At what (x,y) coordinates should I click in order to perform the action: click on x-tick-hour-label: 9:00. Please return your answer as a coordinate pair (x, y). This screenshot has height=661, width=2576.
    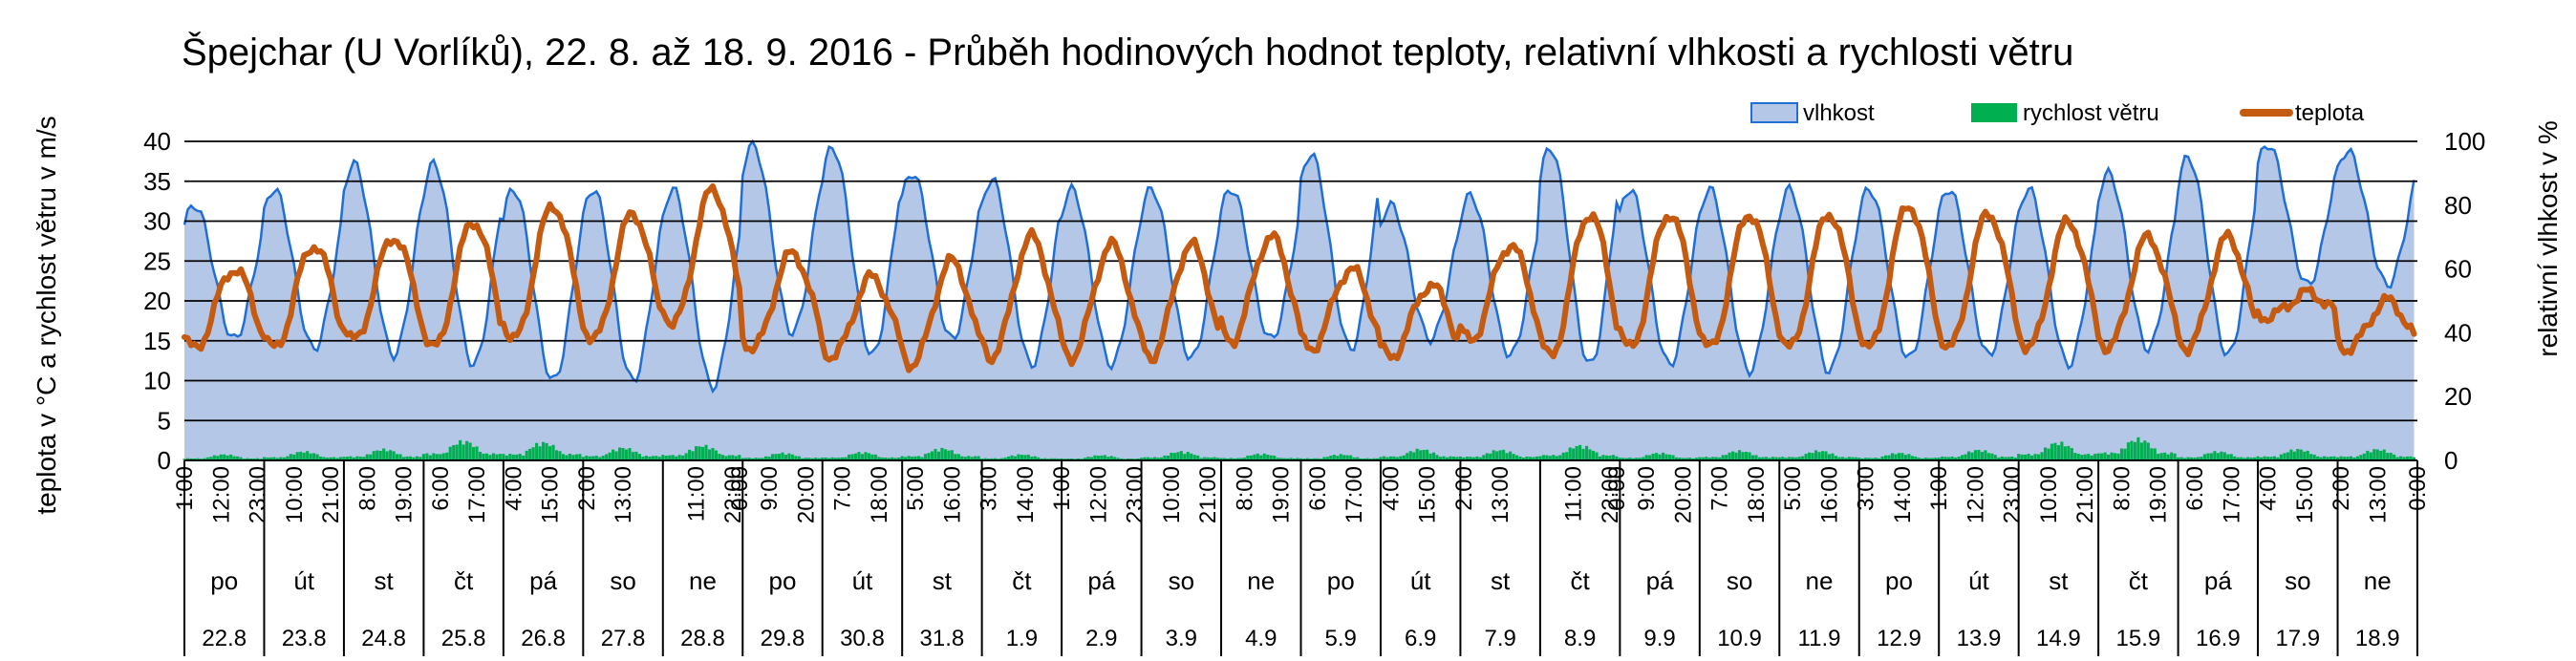
    Looking at the image, I should click on (770, 488).